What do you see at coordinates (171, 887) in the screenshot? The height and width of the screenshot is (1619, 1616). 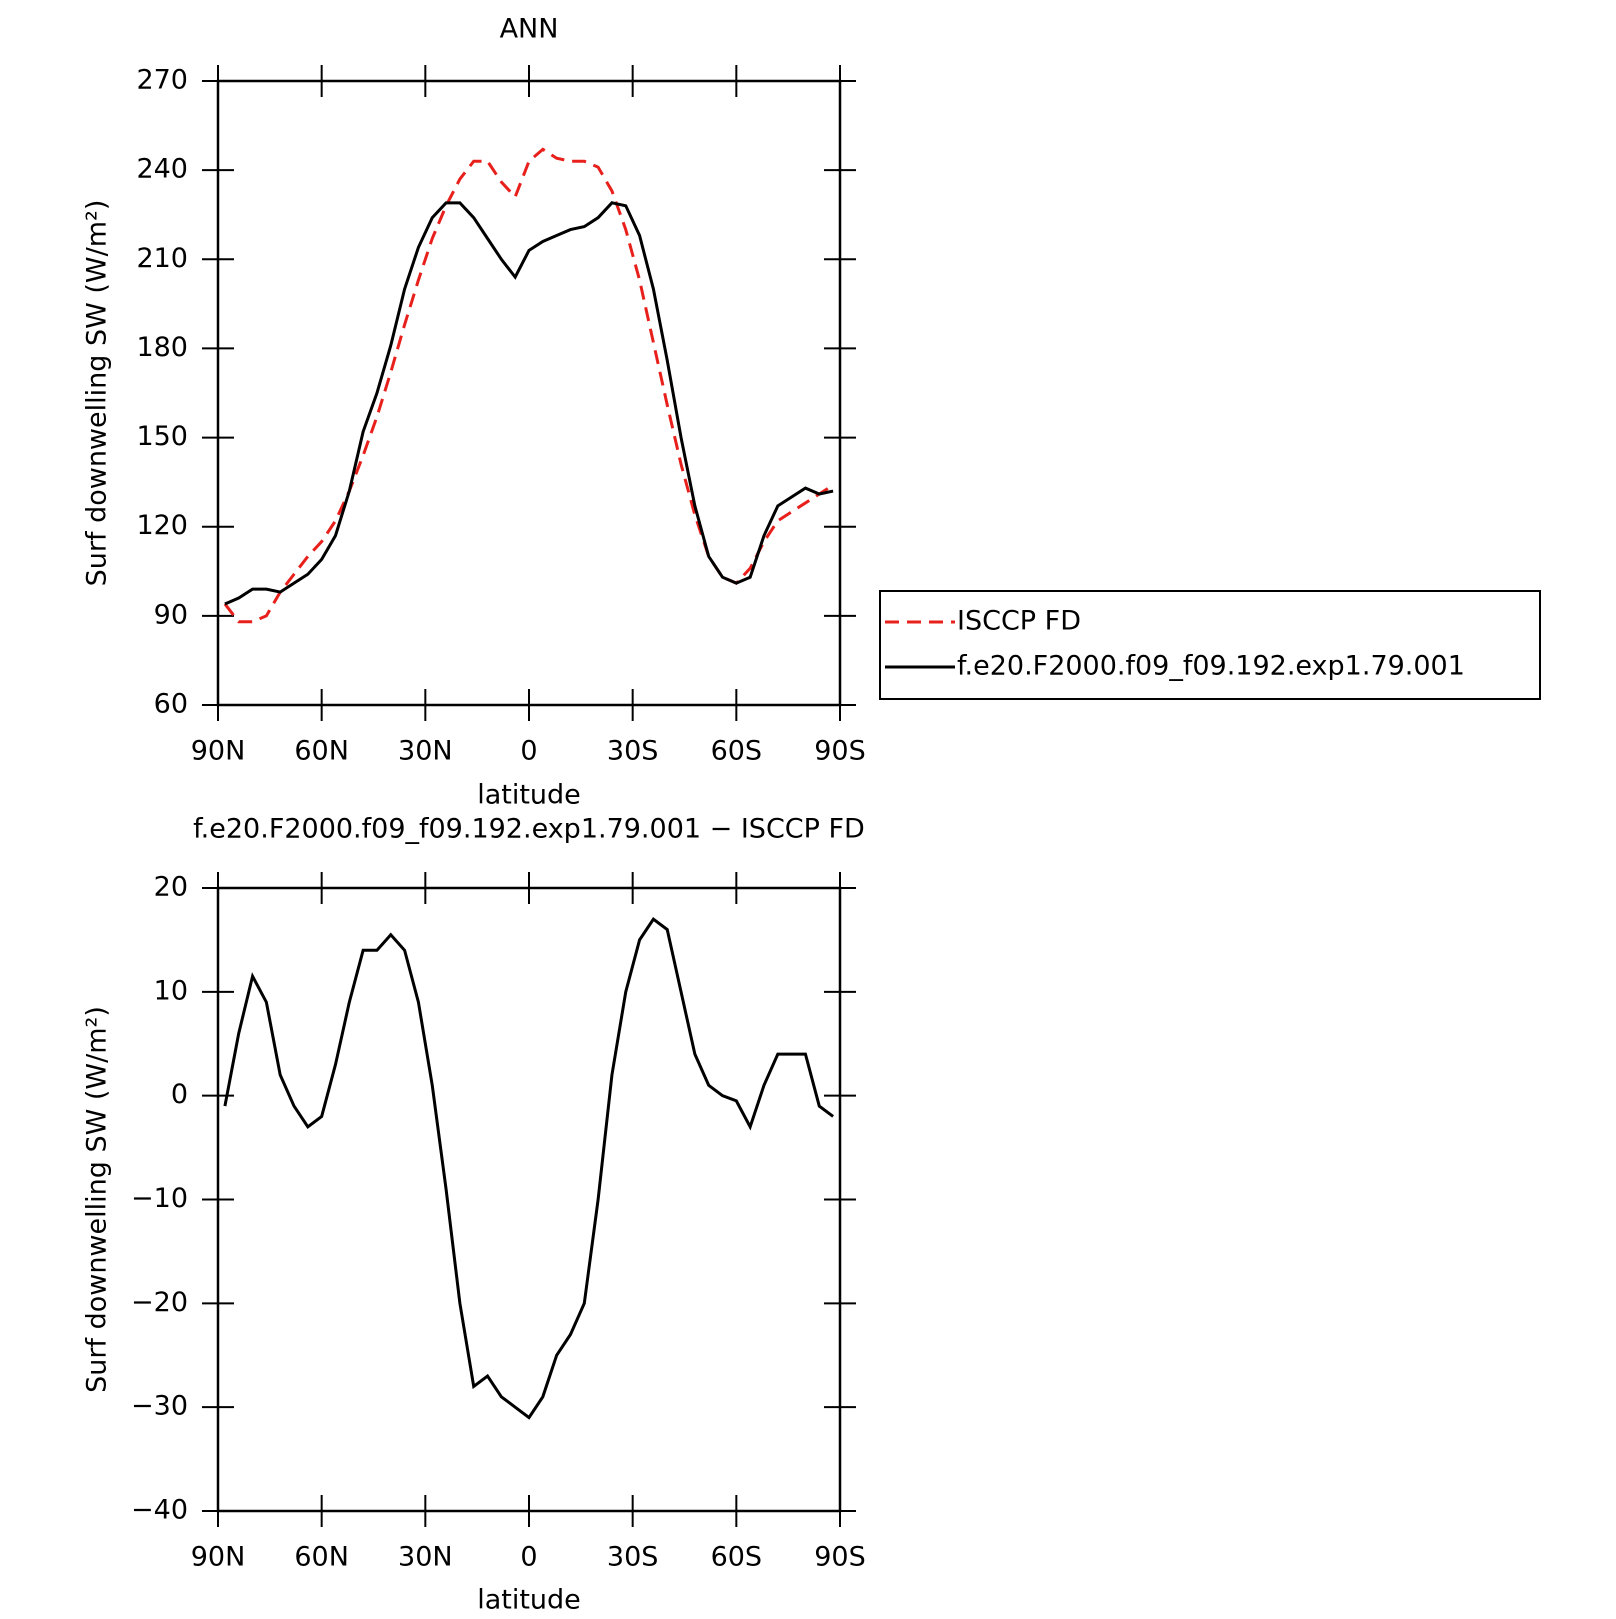 I see `y-tick-label: 20` at bounding box center [171, 887].